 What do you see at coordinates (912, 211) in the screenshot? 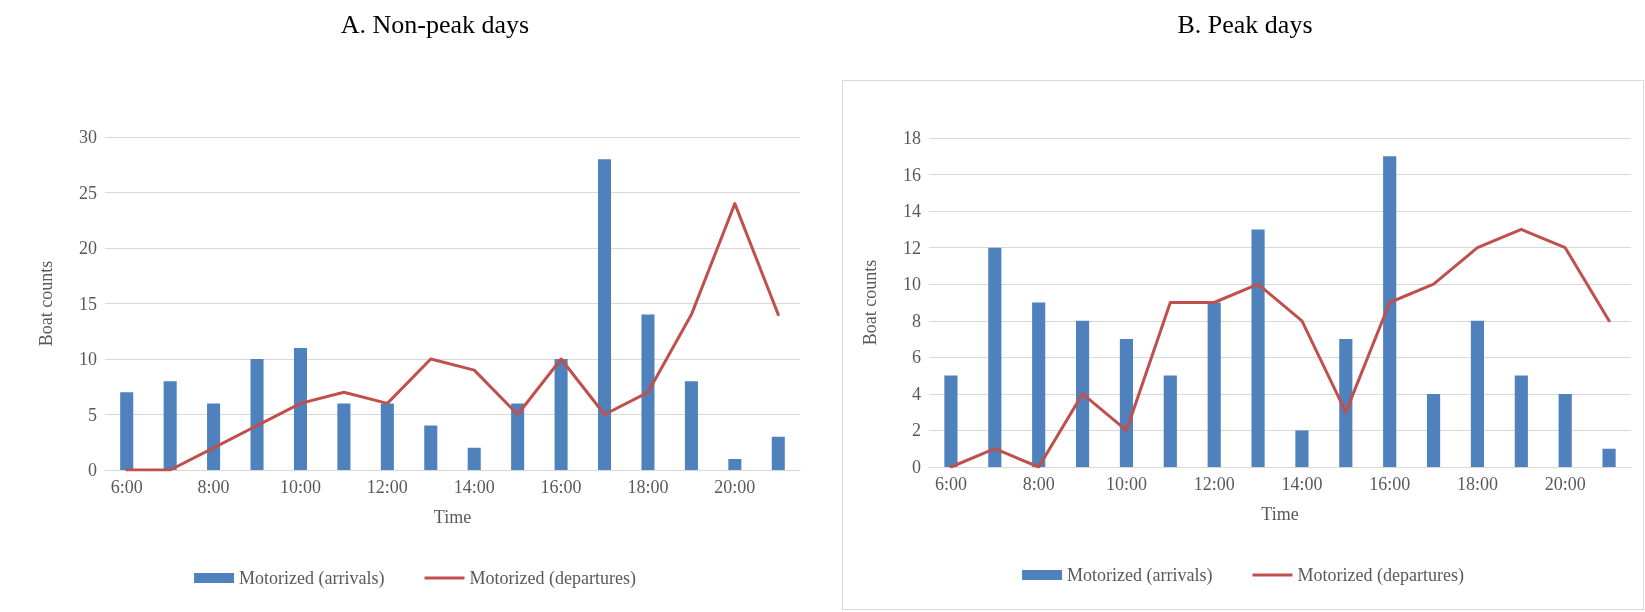
I see `y-tick-label: 14` at bounding box center [912, 211].